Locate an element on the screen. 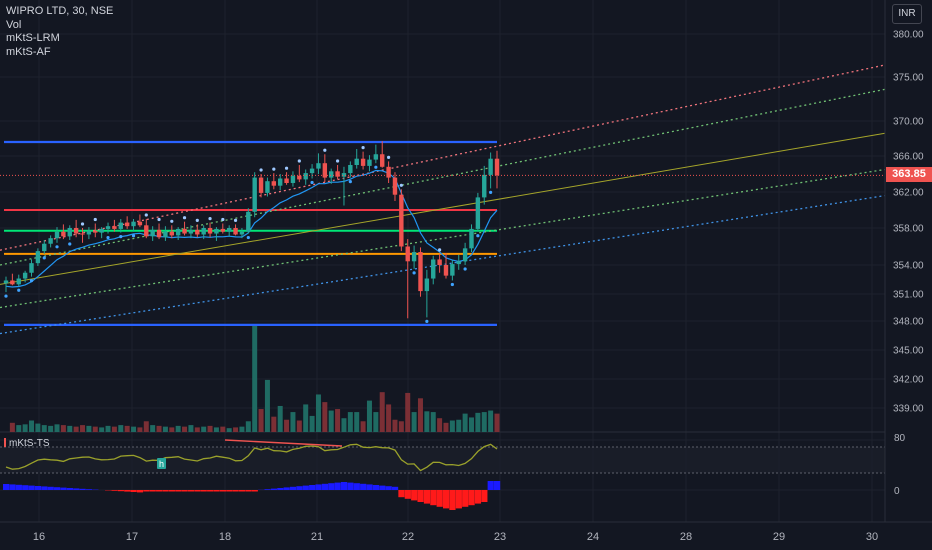  legend-vol: Vol is located at coordinates (14, 24).